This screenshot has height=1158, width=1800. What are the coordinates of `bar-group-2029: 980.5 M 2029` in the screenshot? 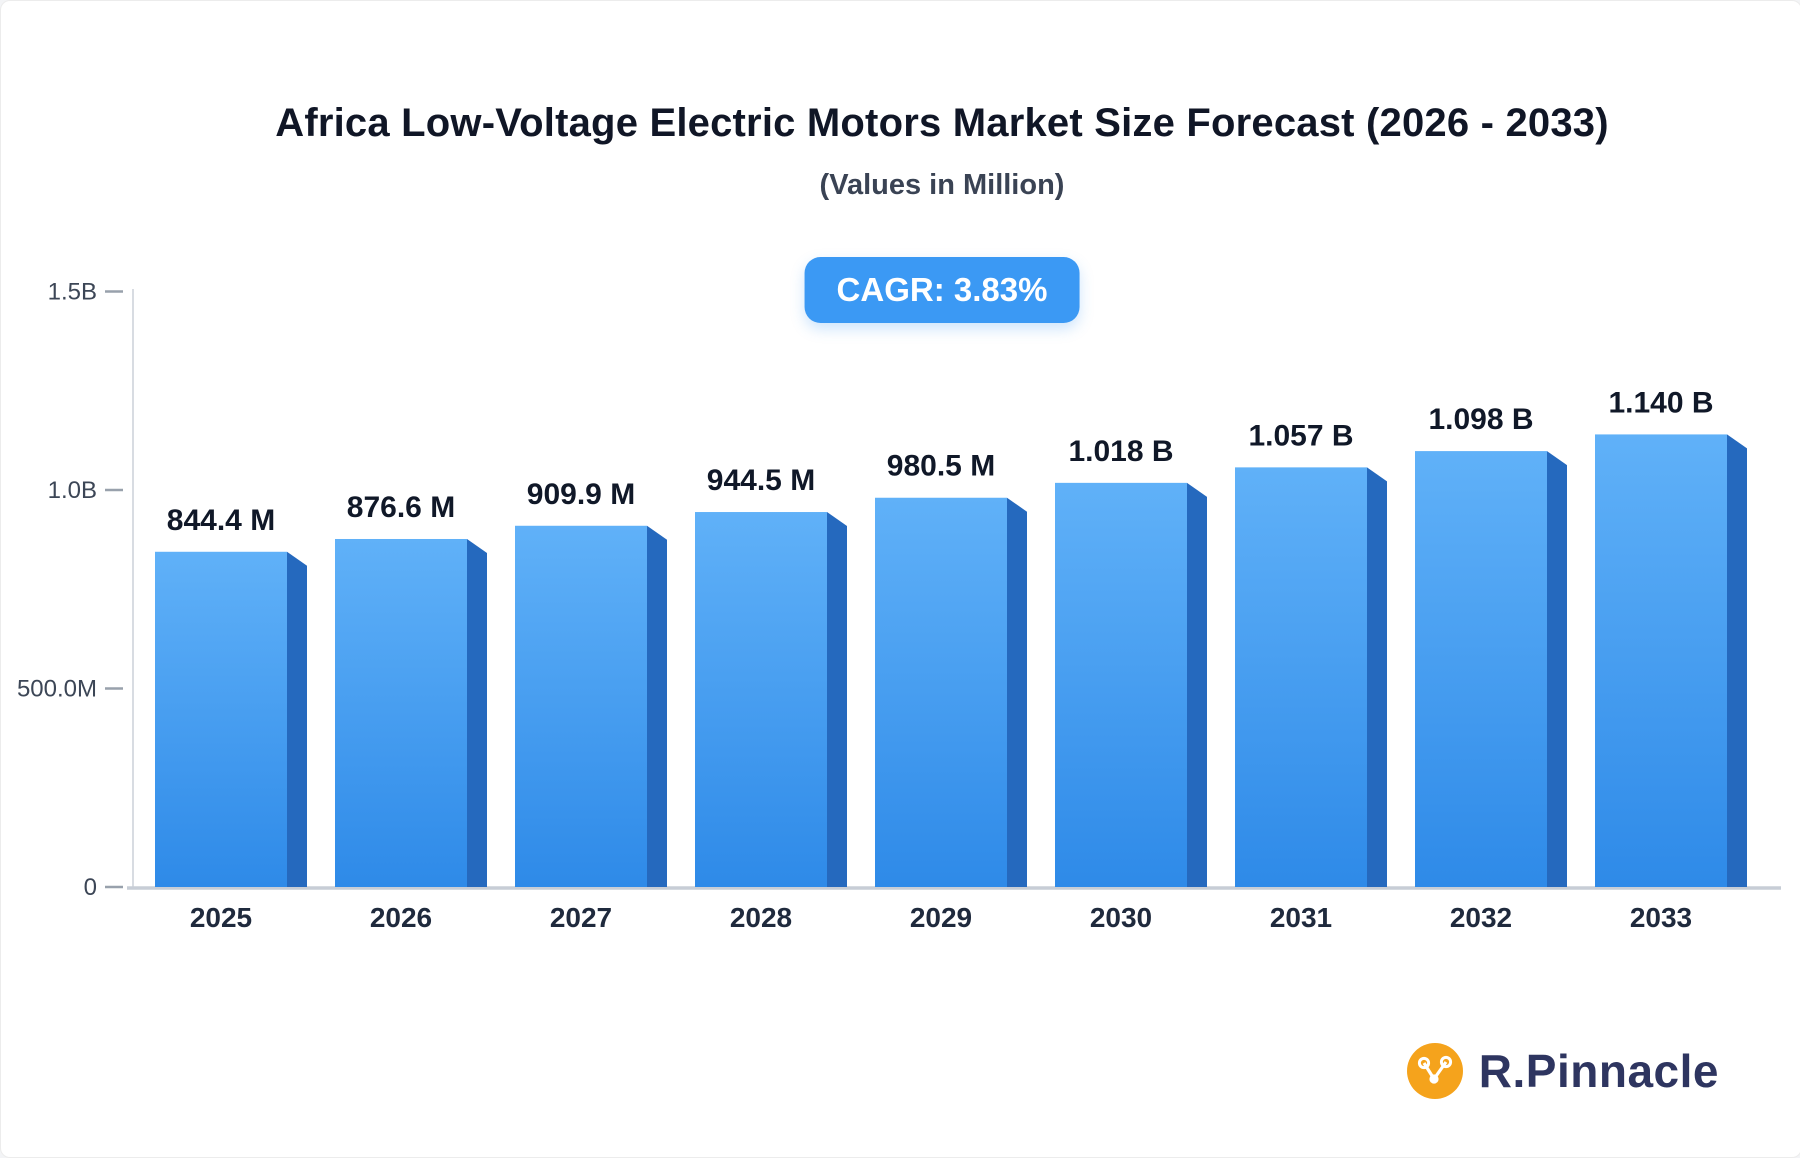 It's located at (951, 691).